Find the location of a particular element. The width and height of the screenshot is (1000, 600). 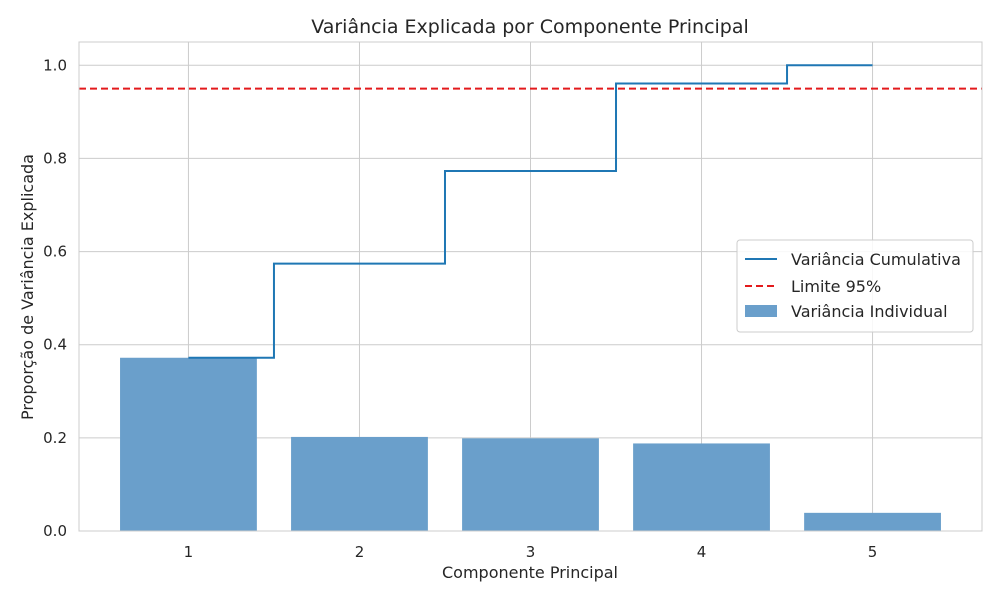

y-tick-label: 0.4 is located at coordinates (55, 345).